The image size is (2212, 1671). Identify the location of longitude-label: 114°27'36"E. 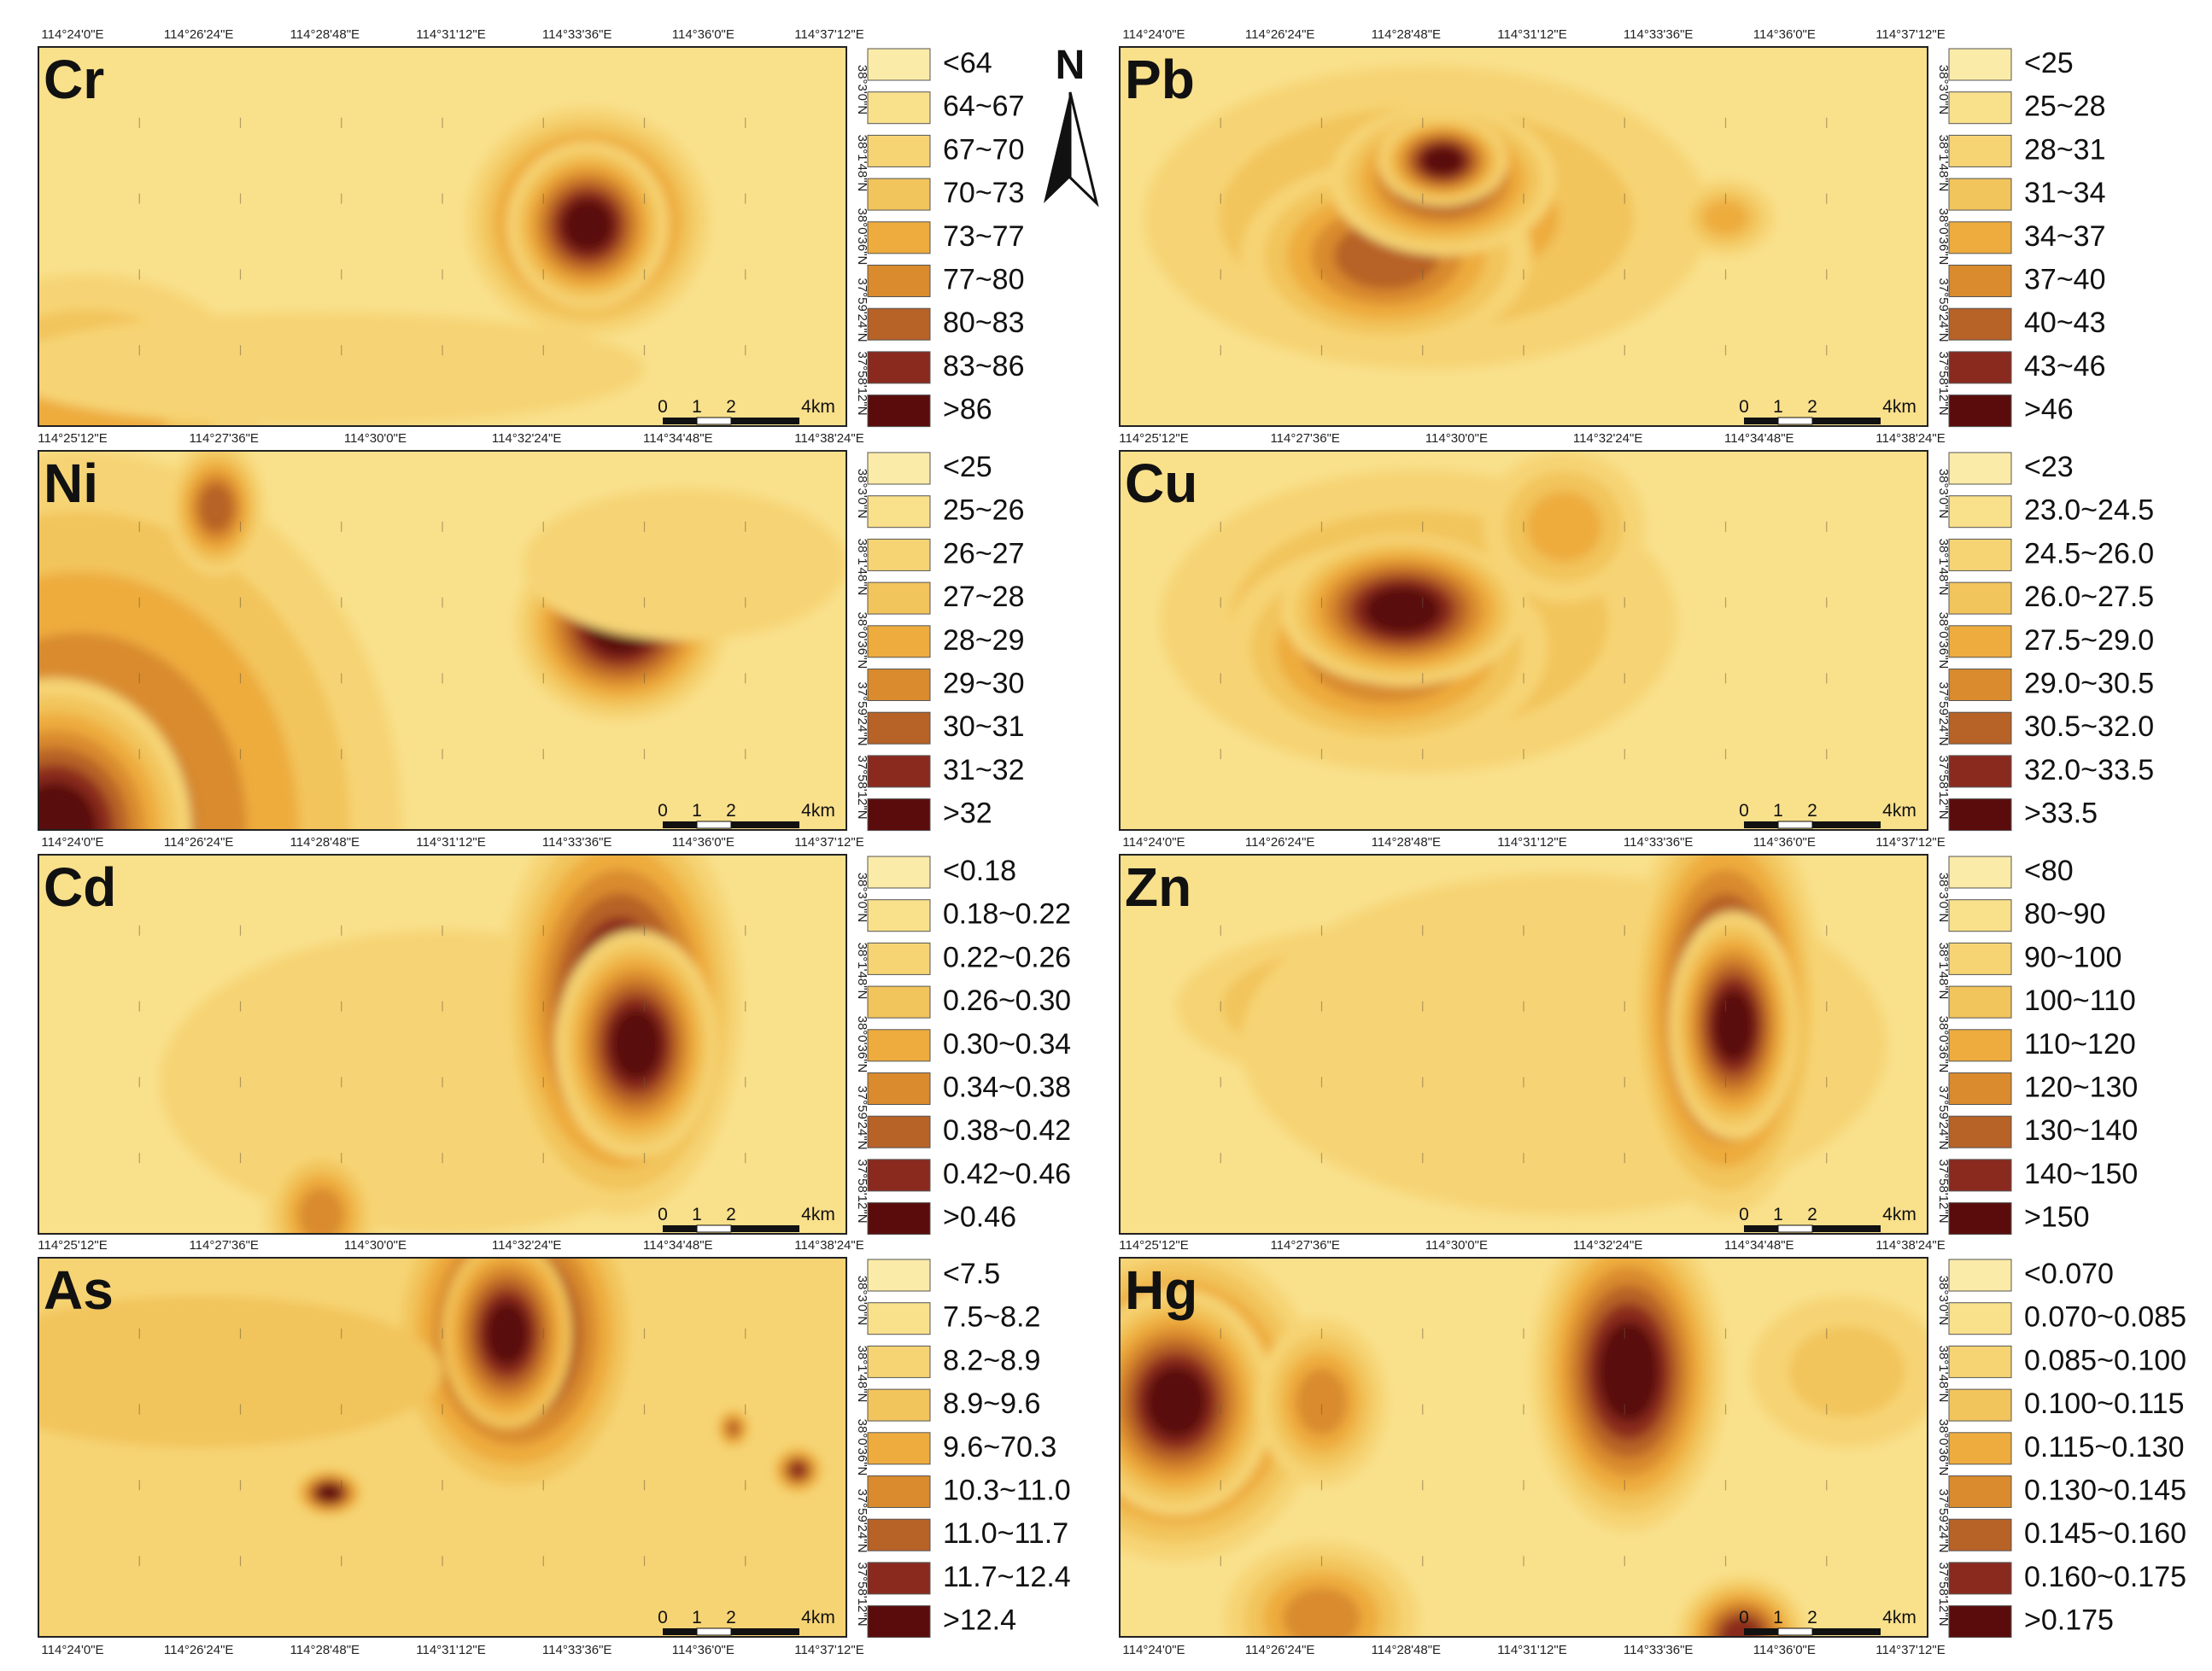
(1304, 1245).